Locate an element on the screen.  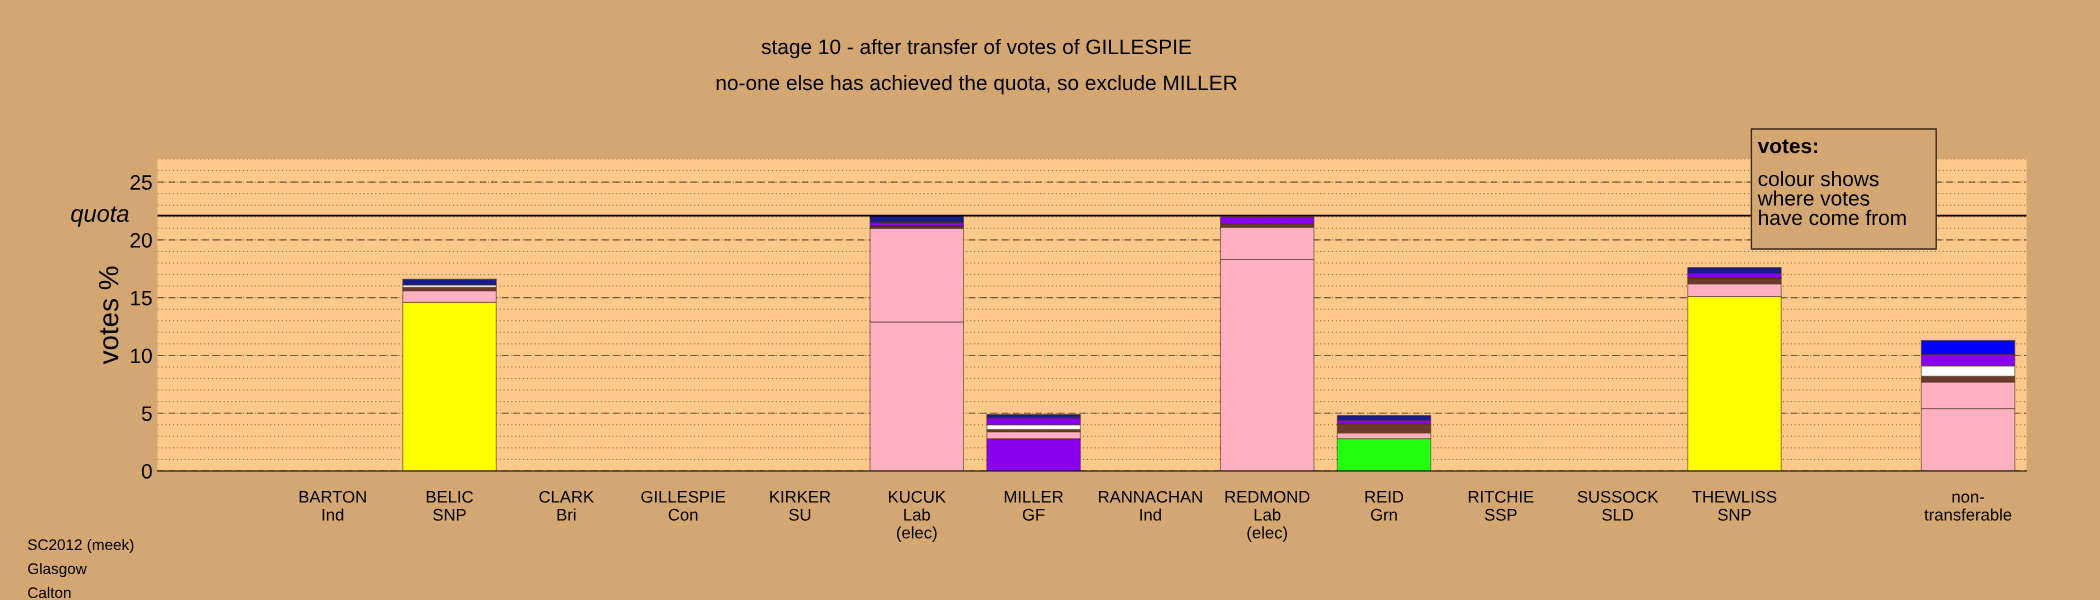
text: Glasgow is located at coordinates (57, 570).